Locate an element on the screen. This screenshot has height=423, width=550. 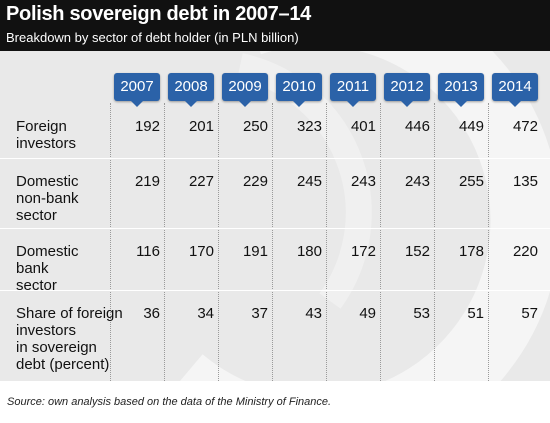
table-cell: 220 is located at coordinates (525, 251).